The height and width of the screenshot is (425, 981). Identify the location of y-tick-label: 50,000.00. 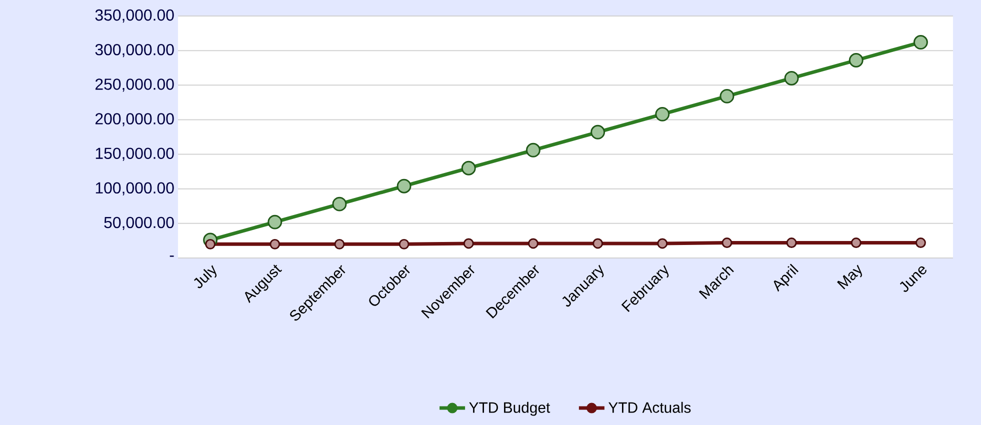
(139, 223).